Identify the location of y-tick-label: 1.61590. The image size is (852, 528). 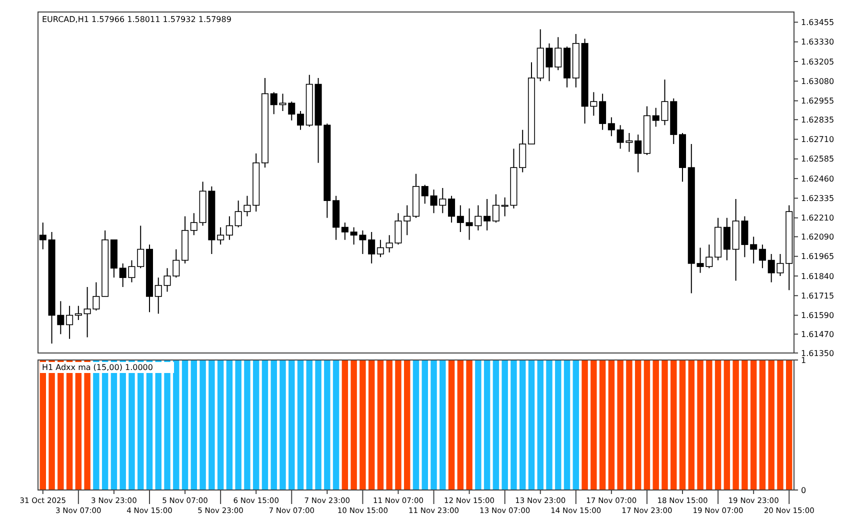
(817, 315).